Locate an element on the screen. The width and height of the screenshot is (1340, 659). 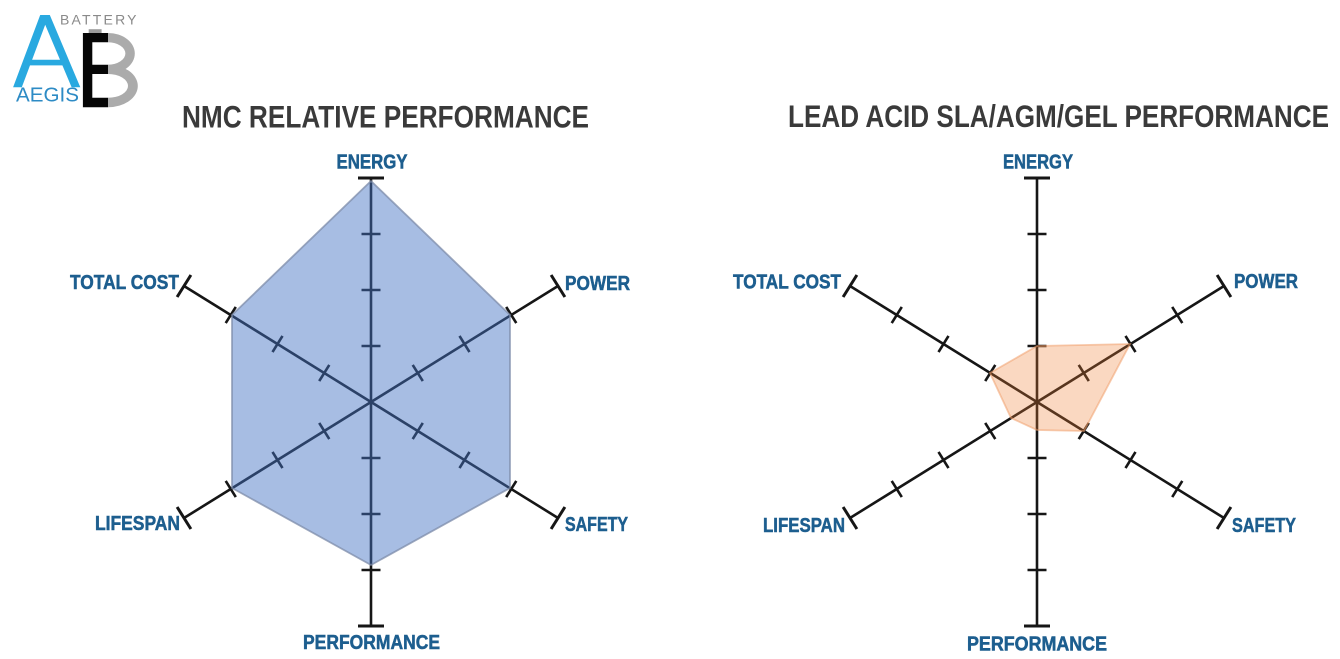
svg-text: NMC RELATIVE PERFORMANCE is located at coordinates (385, 117).